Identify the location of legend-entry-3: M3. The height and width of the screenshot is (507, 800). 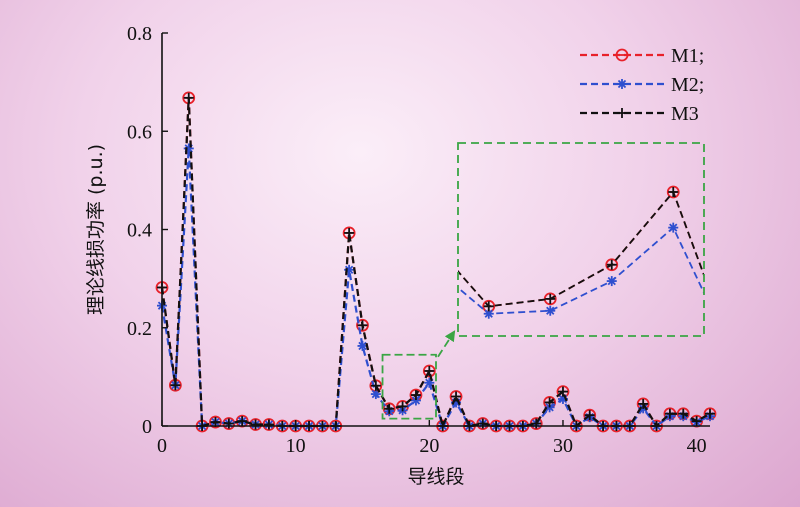
(639, 114).